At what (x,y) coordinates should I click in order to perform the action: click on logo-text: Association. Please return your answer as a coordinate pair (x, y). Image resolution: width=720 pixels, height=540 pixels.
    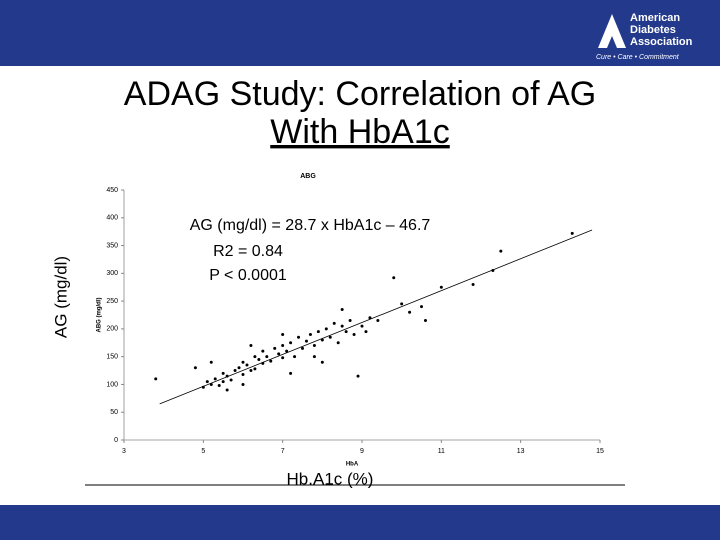
    Looking at the image, I should click on (661, 42).